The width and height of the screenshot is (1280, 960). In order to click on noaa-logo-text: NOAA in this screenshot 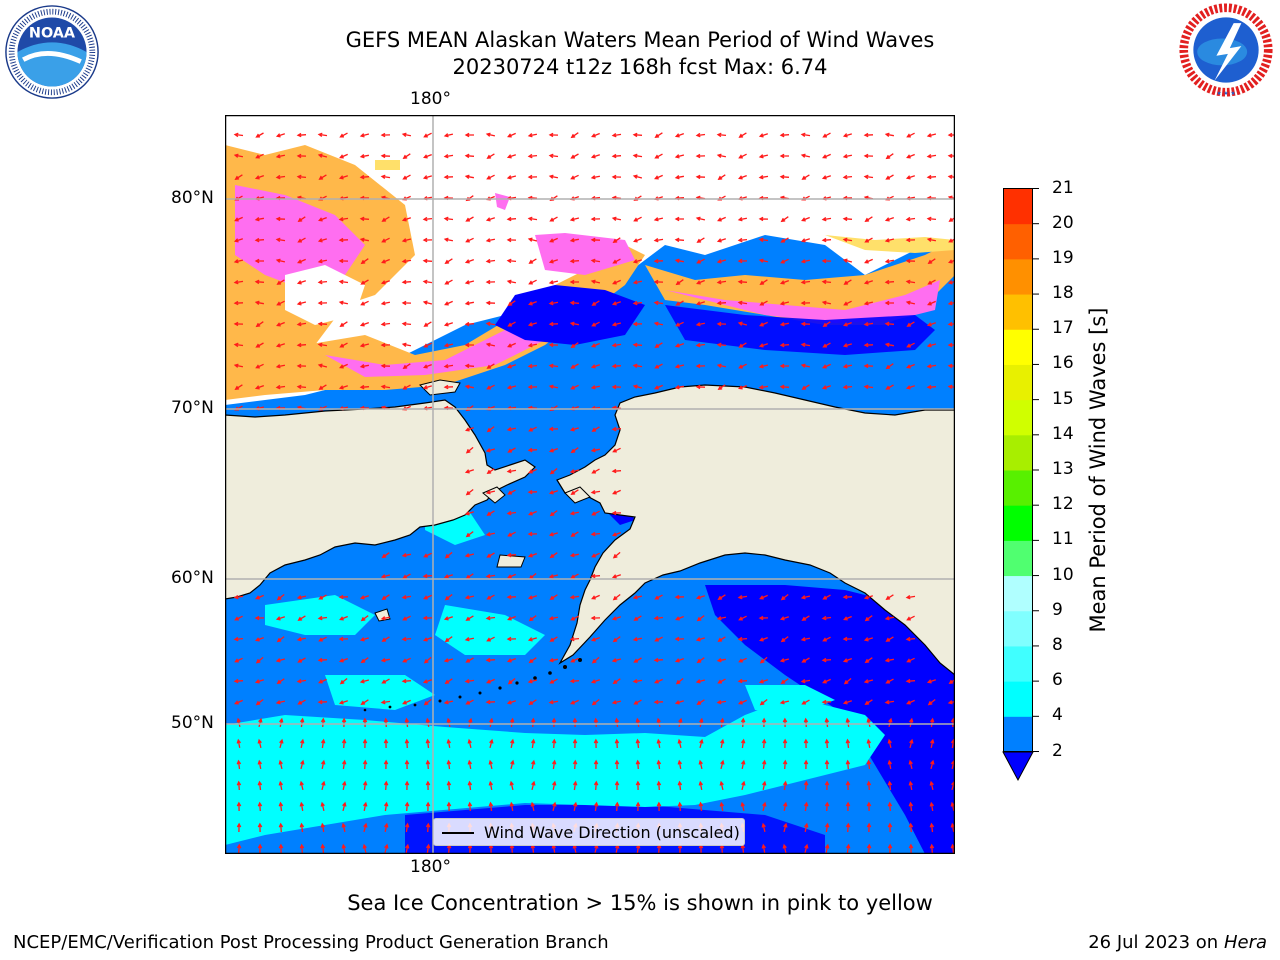, I will do `click(52, 34)`.